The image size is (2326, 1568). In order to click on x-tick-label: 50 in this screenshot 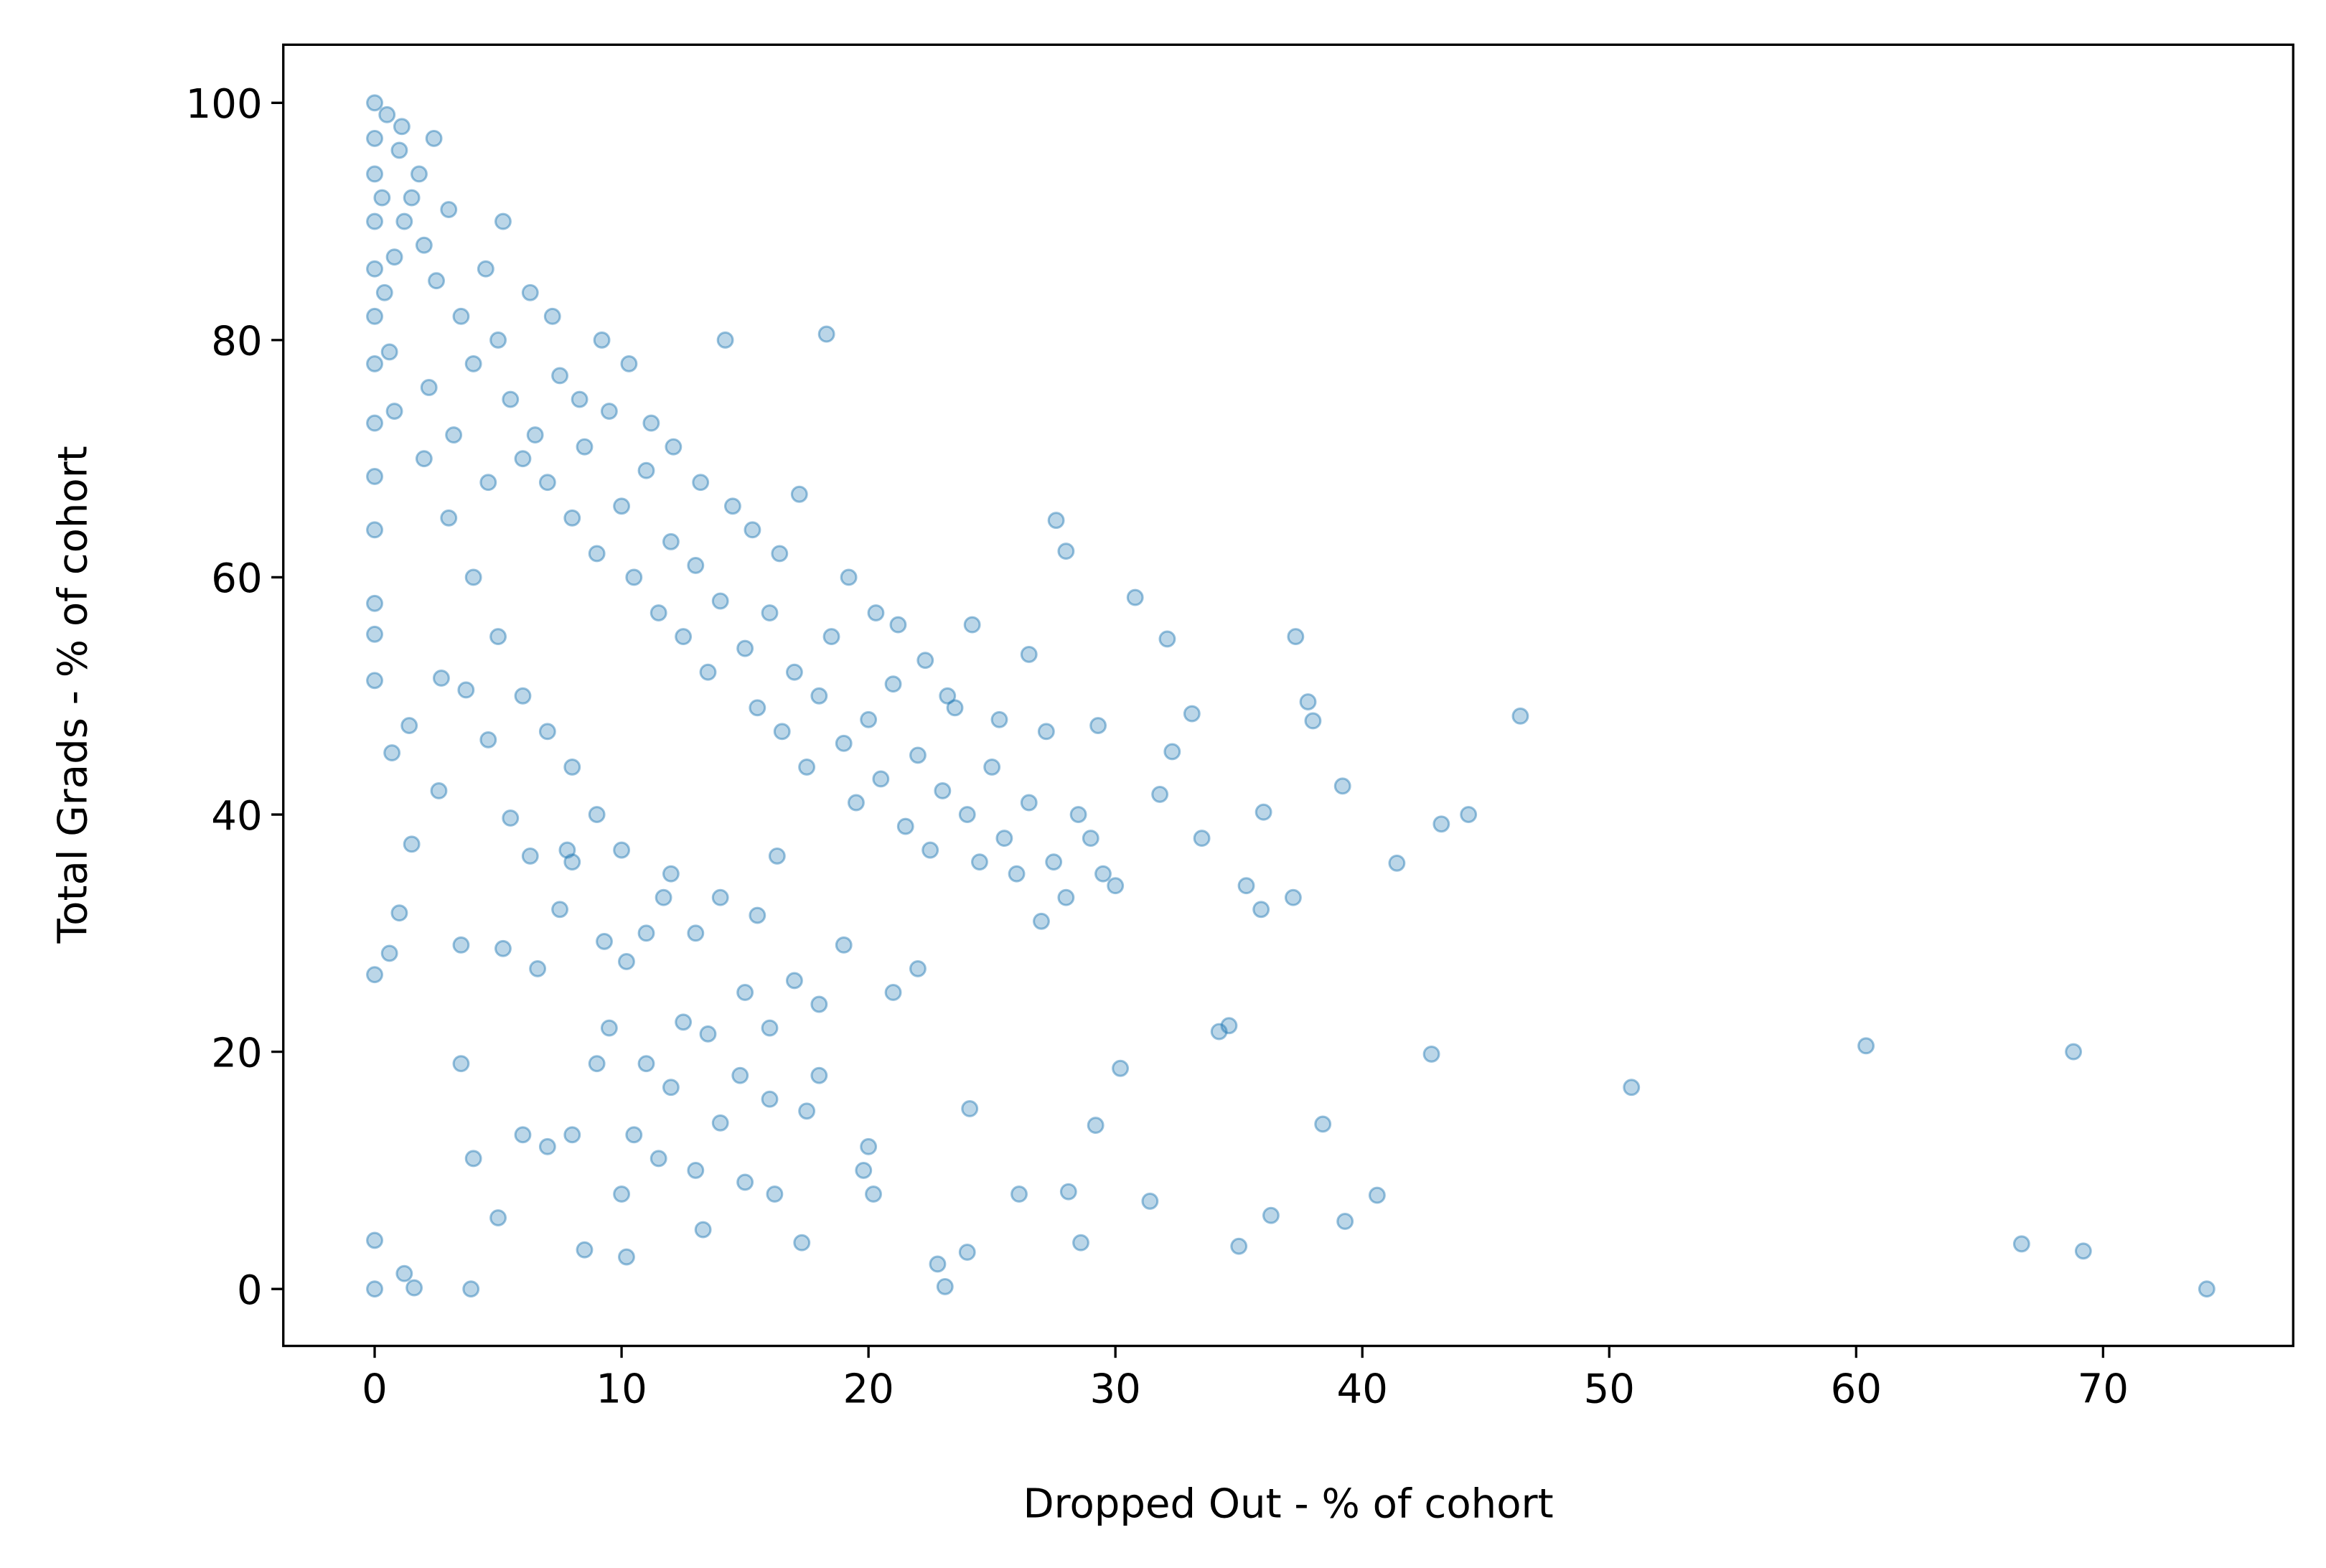, I will do `click(1609, 1389)`.